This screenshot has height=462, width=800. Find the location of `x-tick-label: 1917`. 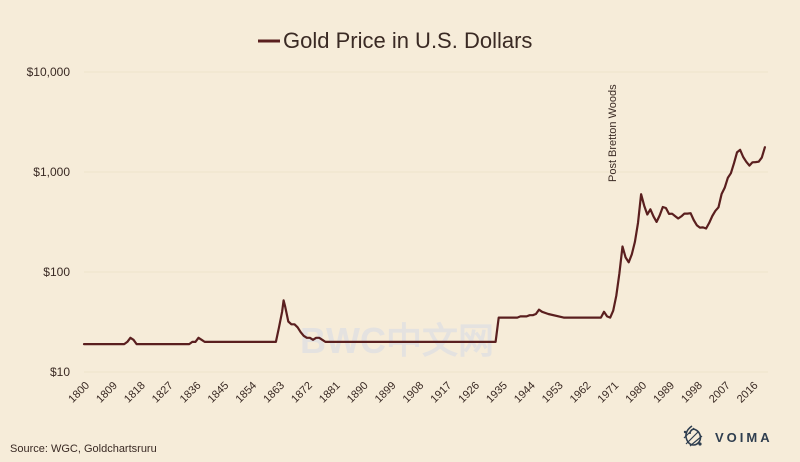

x-tick-label: 1917 is located at coordinates (441, 393).